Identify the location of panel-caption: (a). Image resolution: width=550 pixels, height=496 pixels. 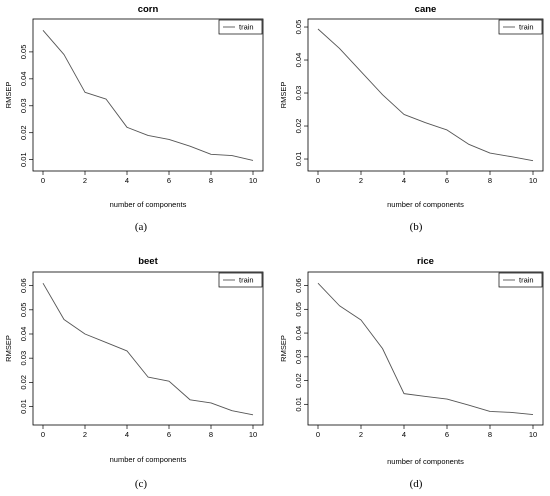
(141, 227).